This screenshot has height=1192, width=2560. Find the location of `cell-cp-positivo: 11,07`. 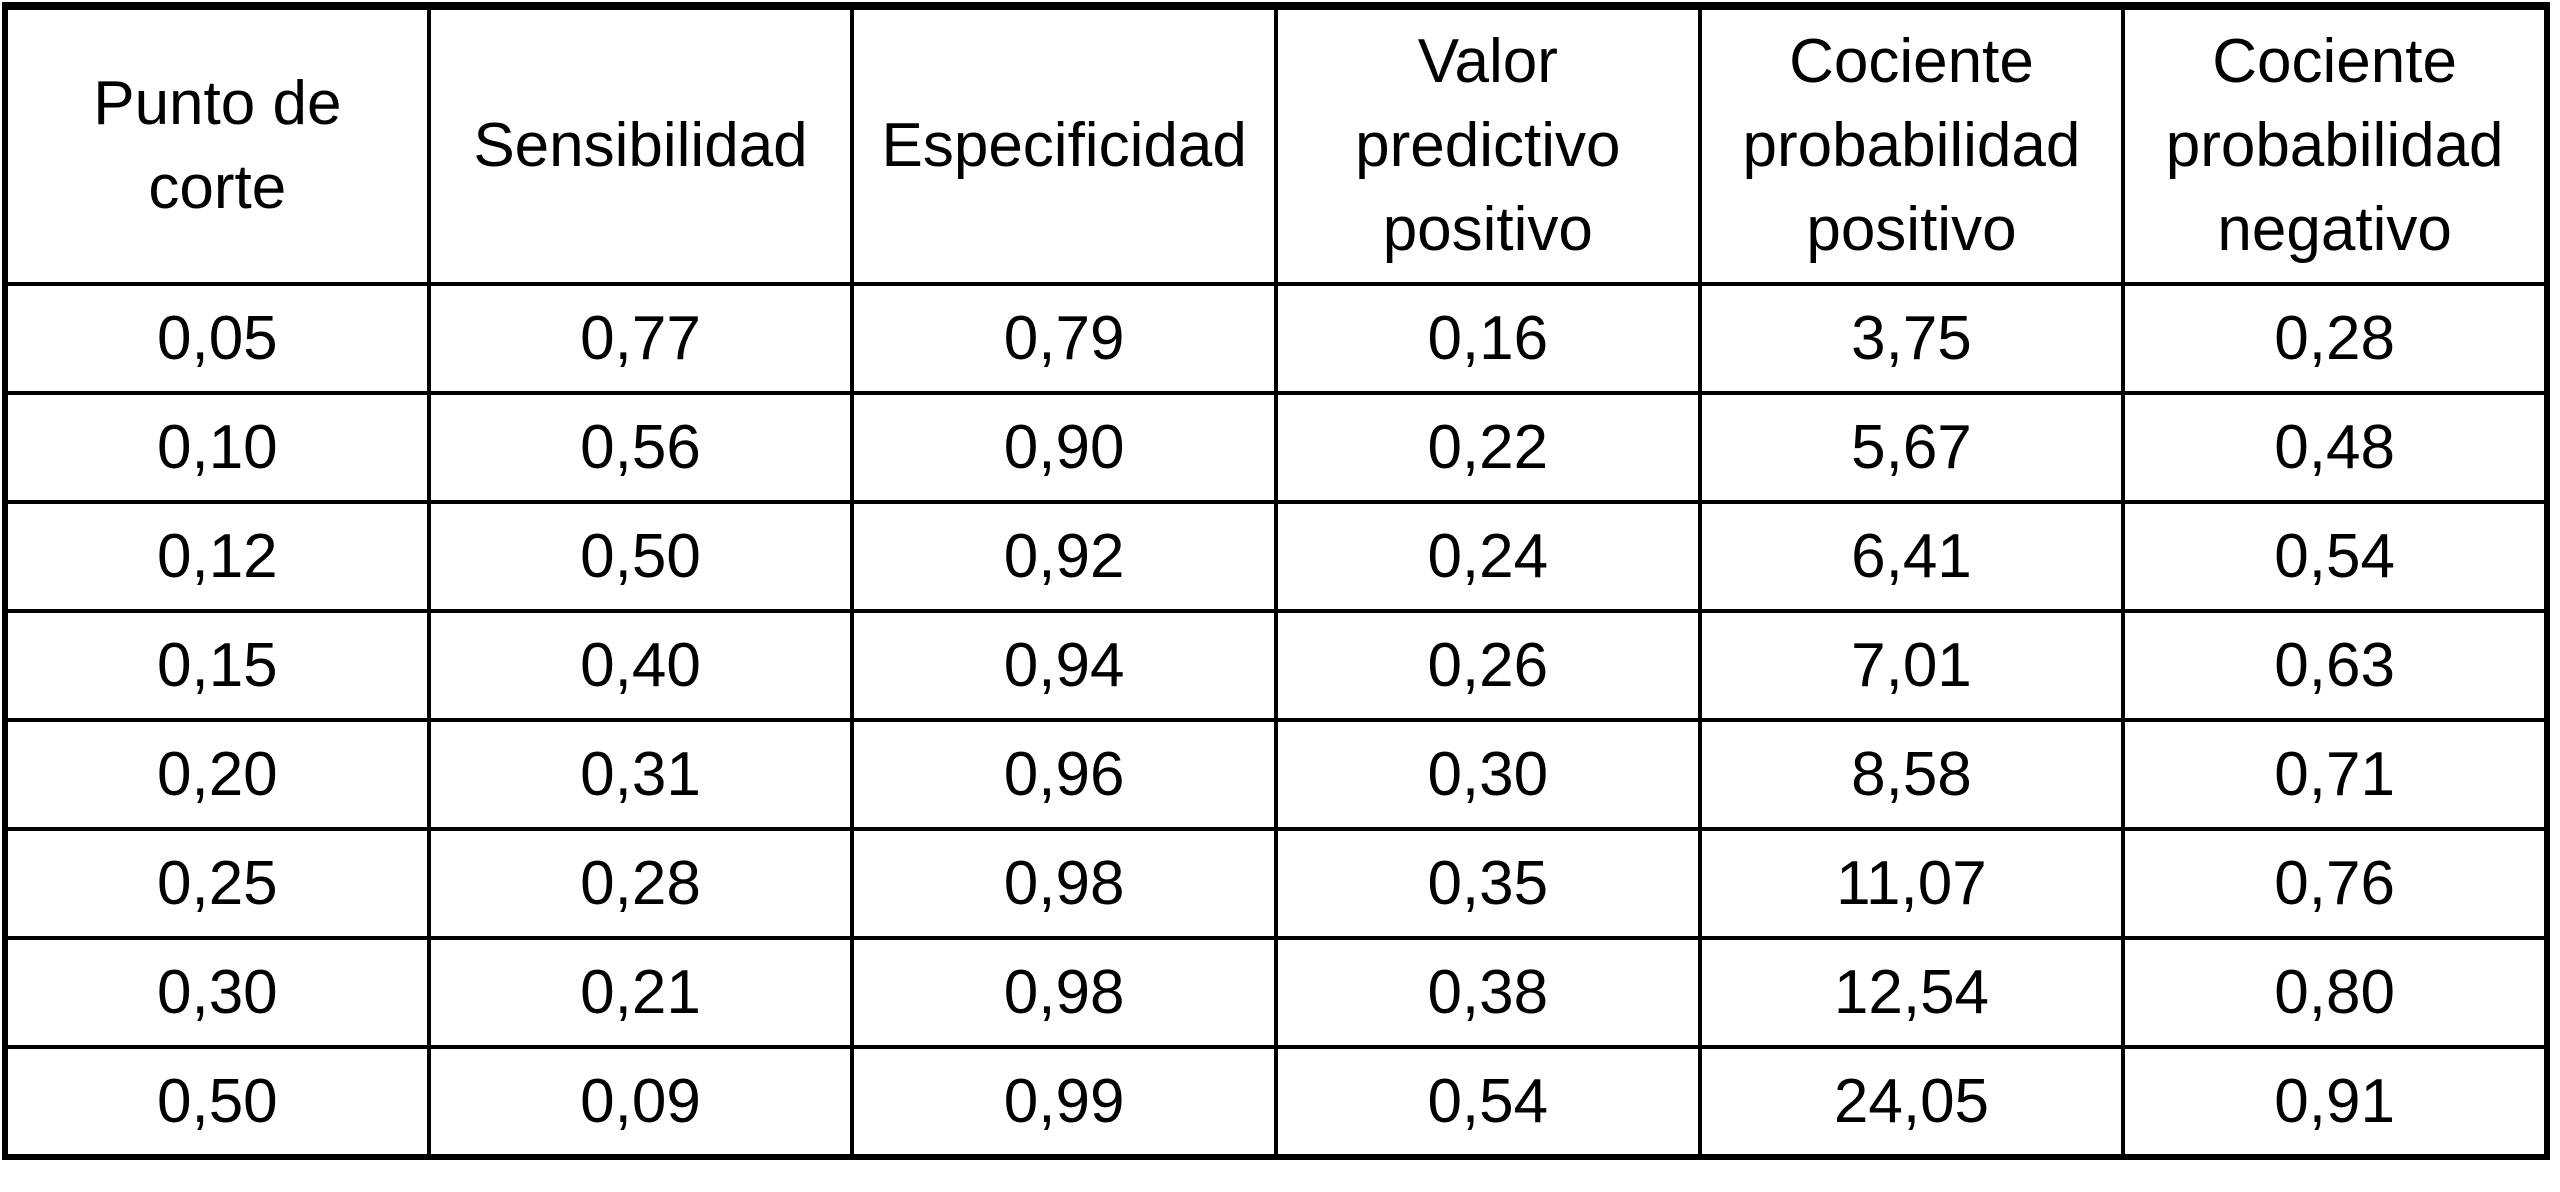

cell-cp-positivo: 11,07 is located at coordinates (1911, 883).